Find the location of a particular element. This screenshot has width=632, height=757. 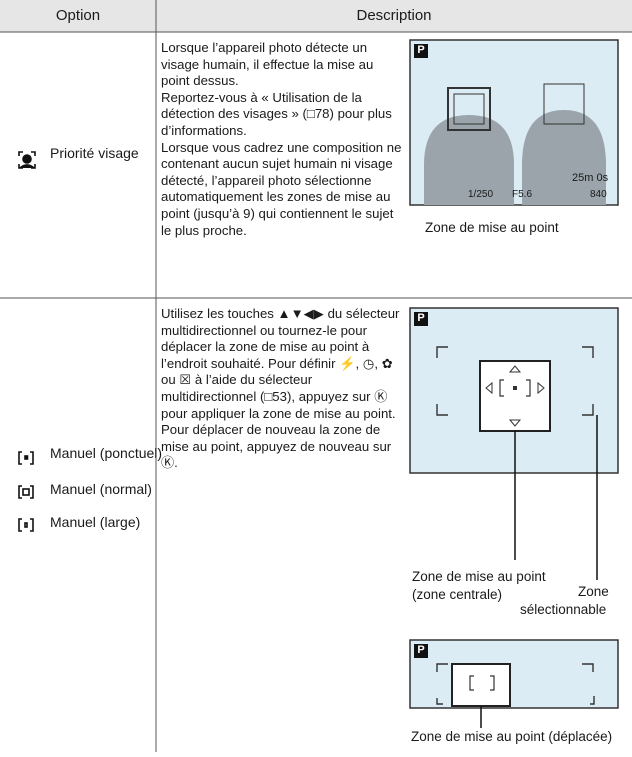

normal-icon is located at coordinates (26, 492).